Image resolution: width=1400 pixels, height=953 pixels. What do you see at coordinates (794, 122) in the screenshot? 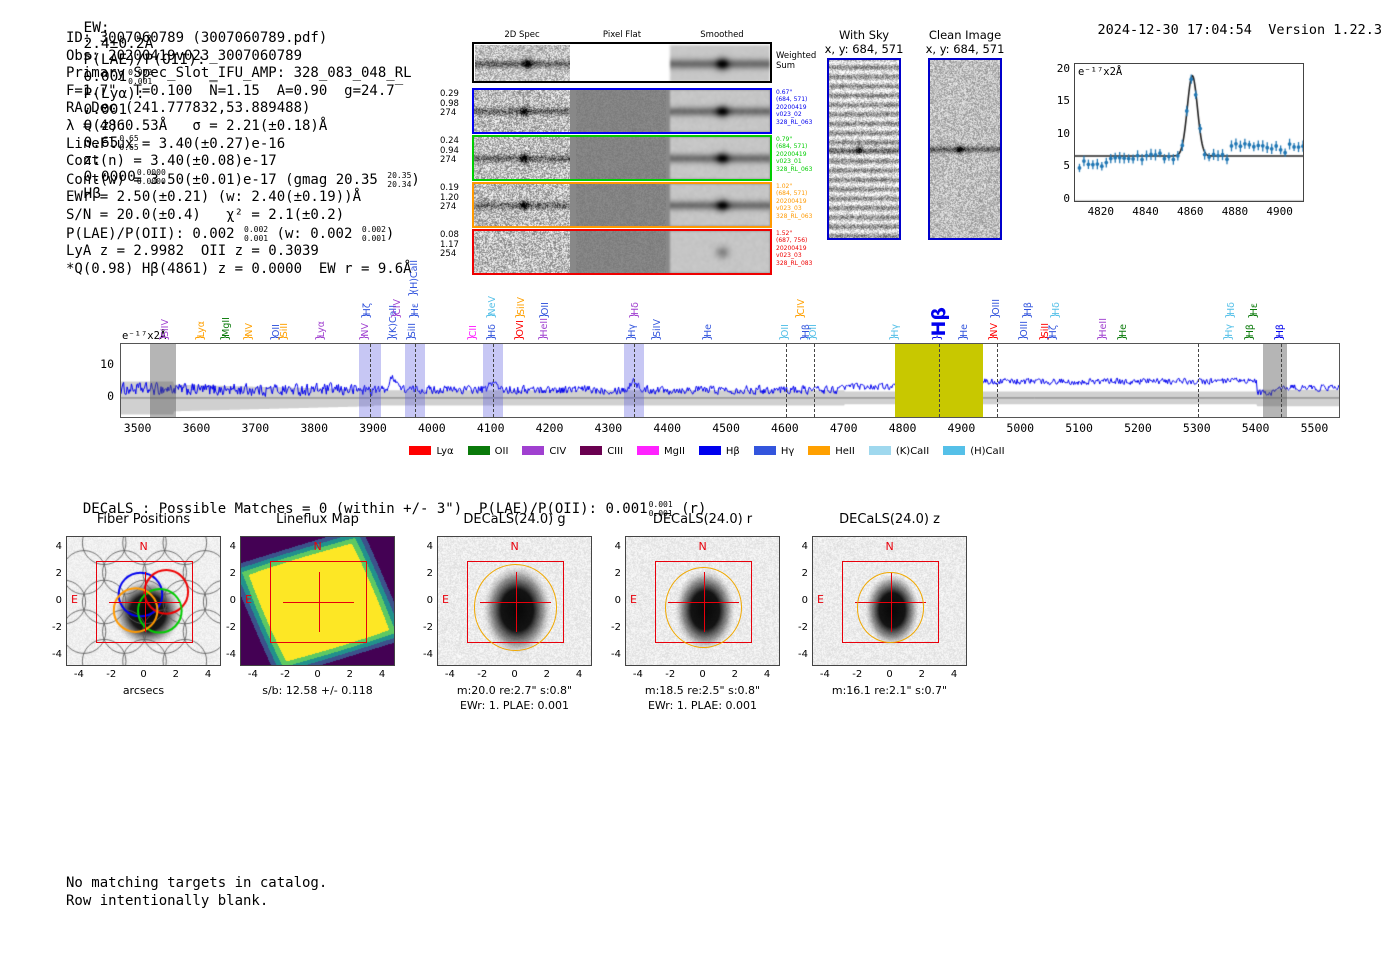
I see `spec2d-row-meta-line: 328_RL_063` at bounding box center [794, 122].